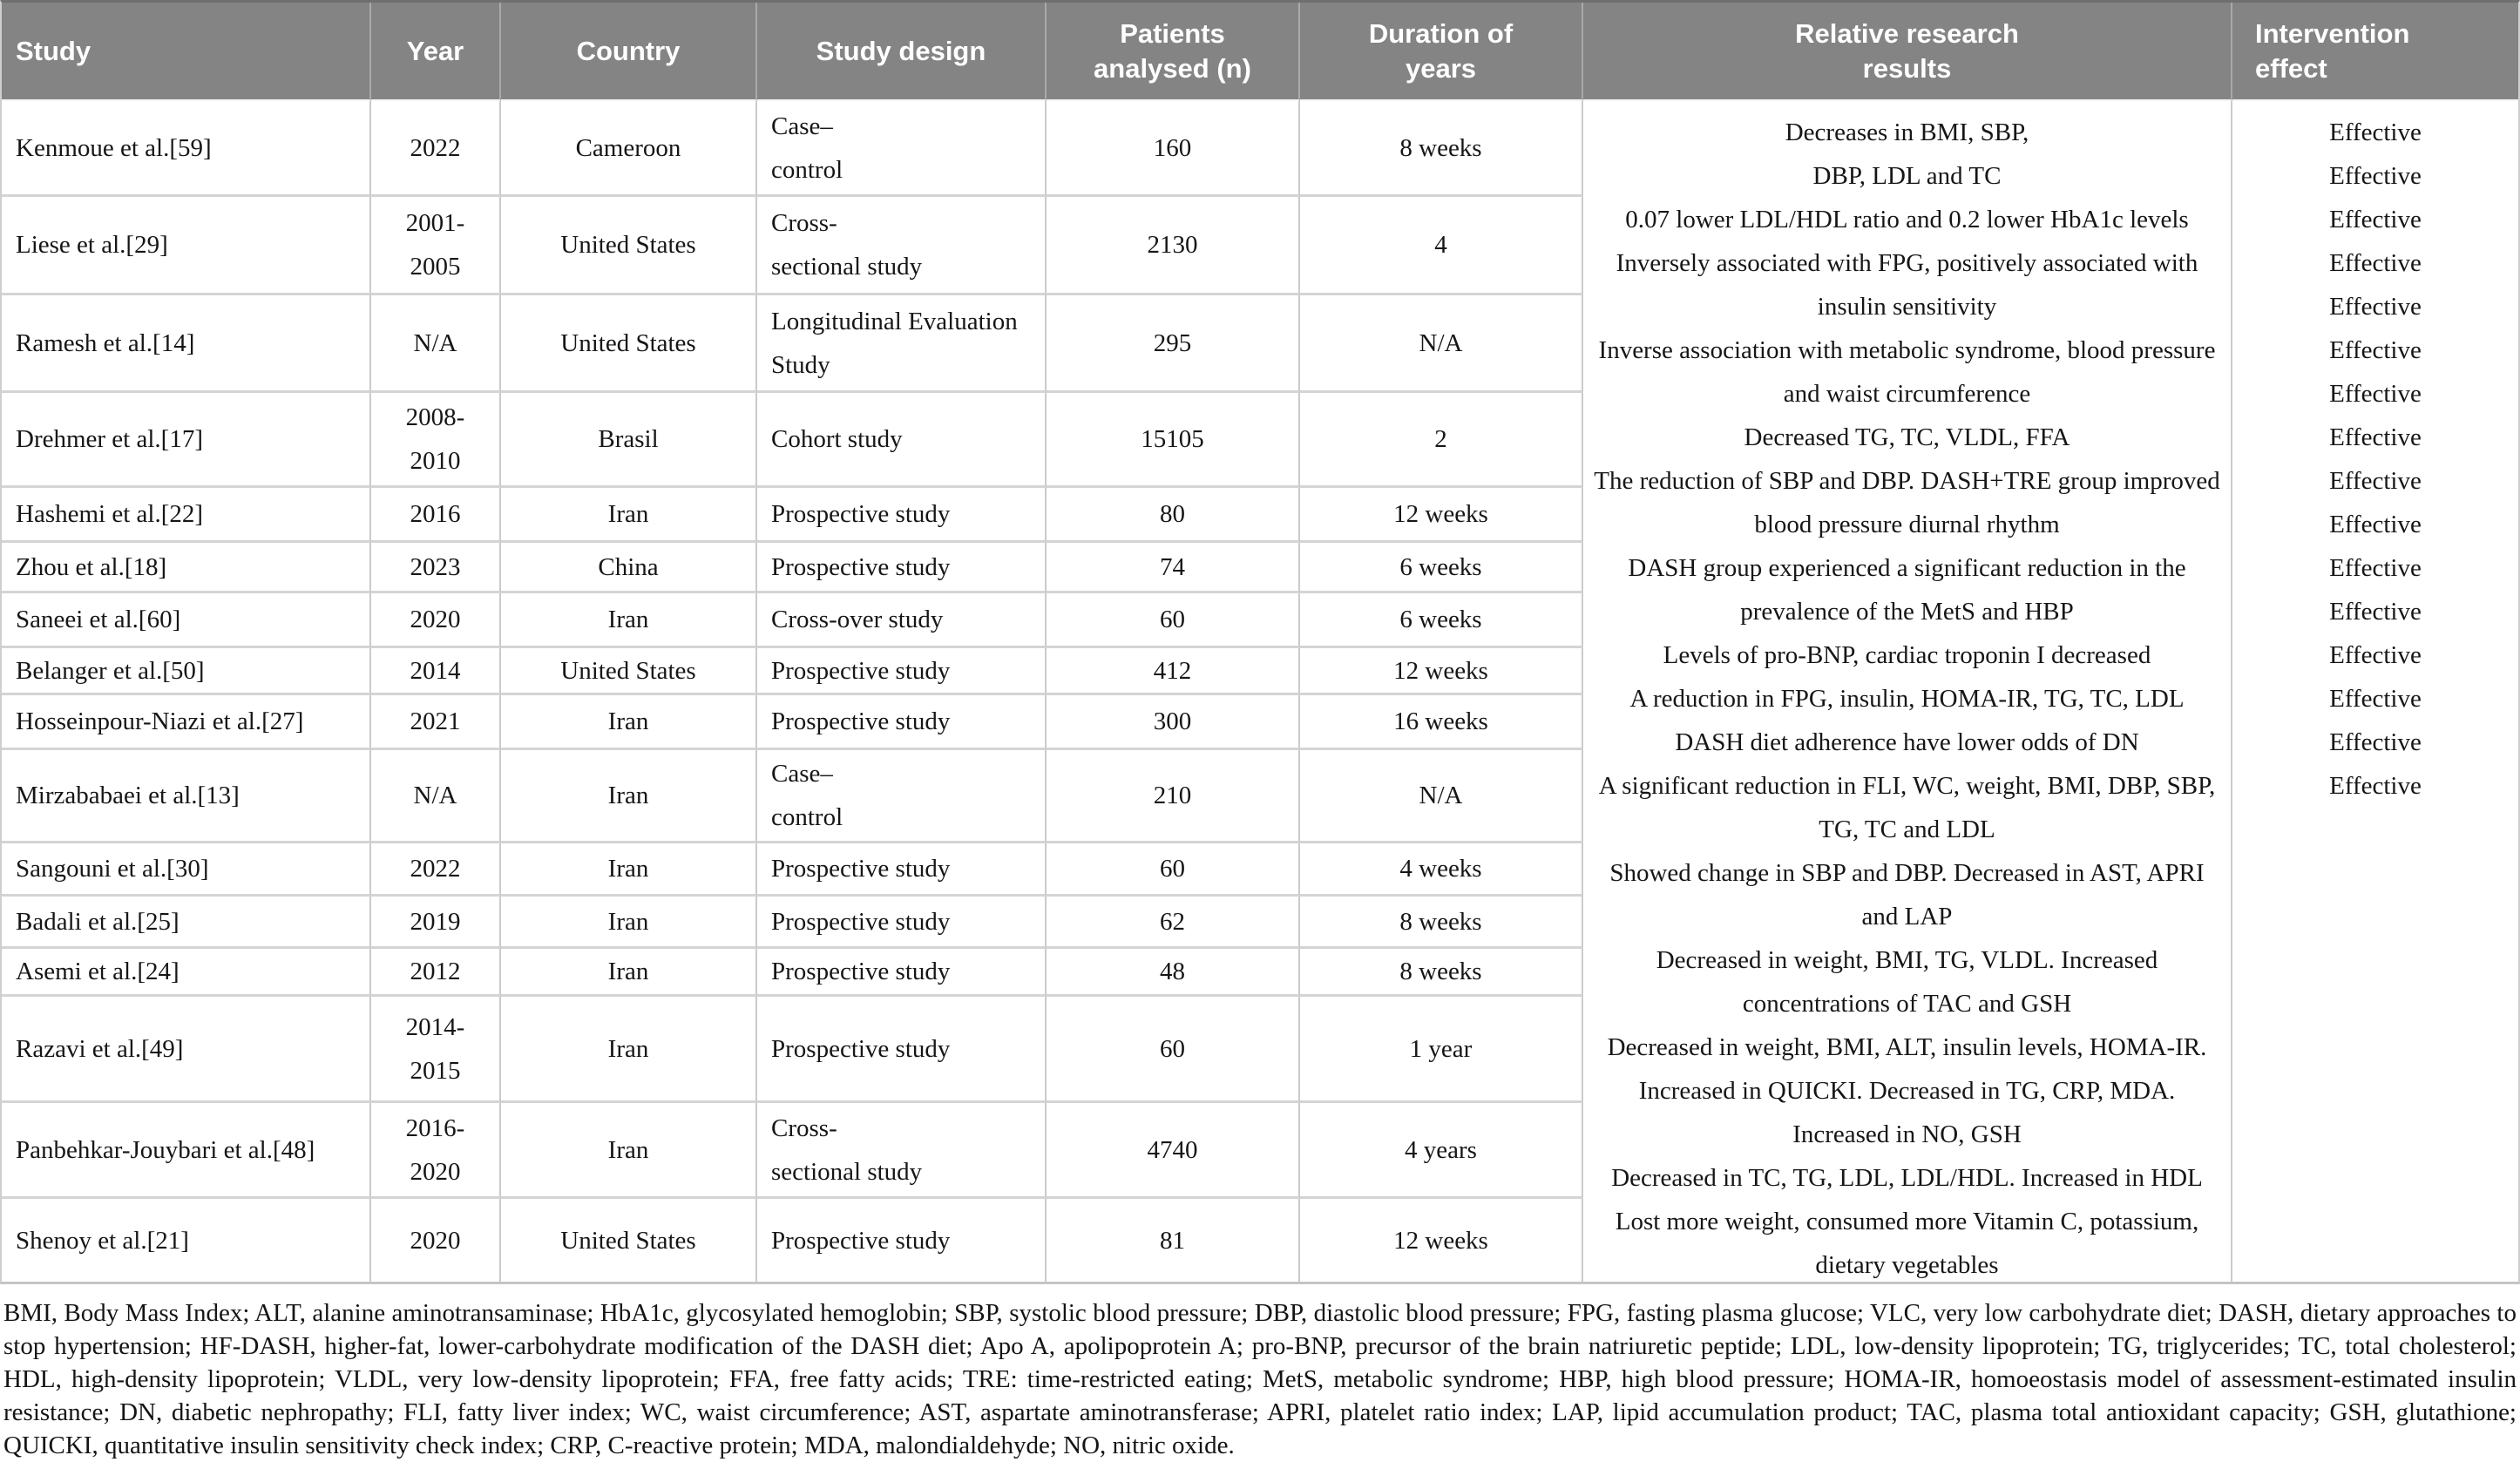  What do you see at coordinates (1173, 796) in the screenshot?
I see `patients-cell: 210` at bounding box center [1173, 796].